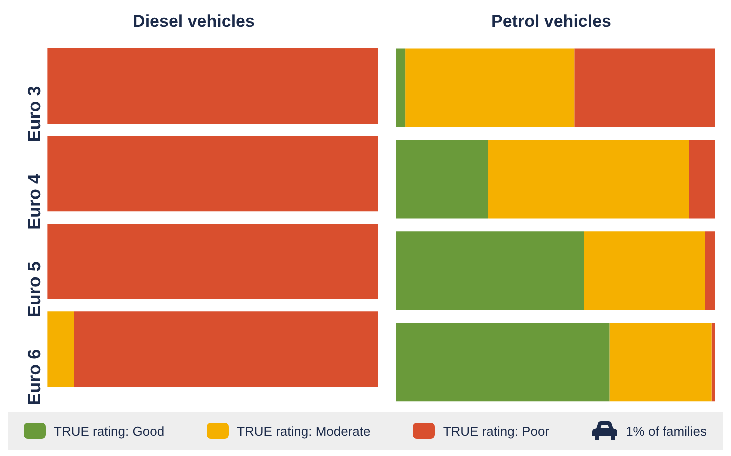 This screenshot has height=456, width=731. I want to click on chart-title: Petrol vehicles, so click(551, 21).